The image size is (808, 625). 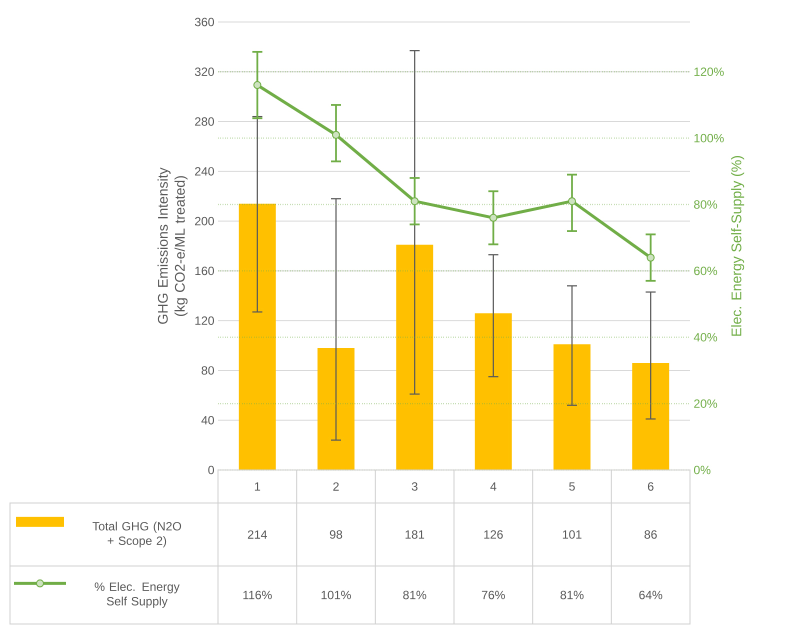 I want to click on y-tick-label: 240, so click(x=204, y=171).